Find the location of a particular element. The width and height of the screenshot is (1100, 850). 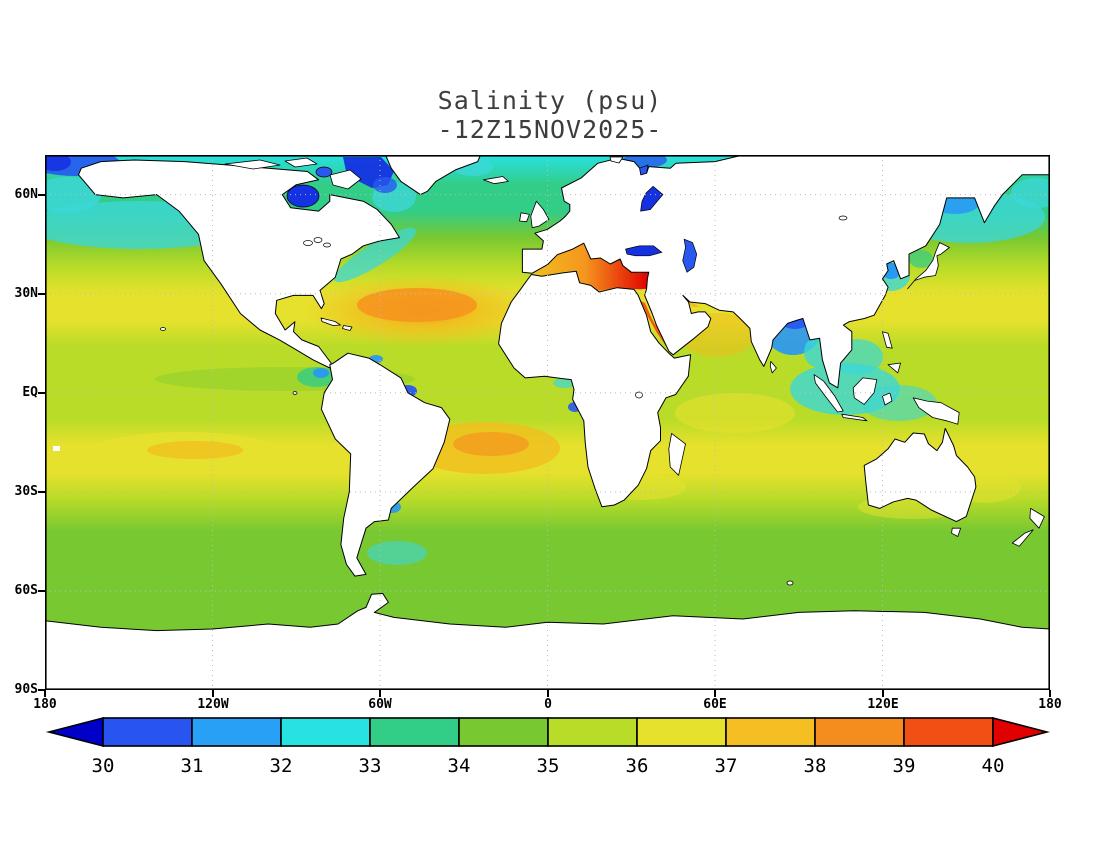

feature-indonesian-seas-east is located at coordinates (899, 403).